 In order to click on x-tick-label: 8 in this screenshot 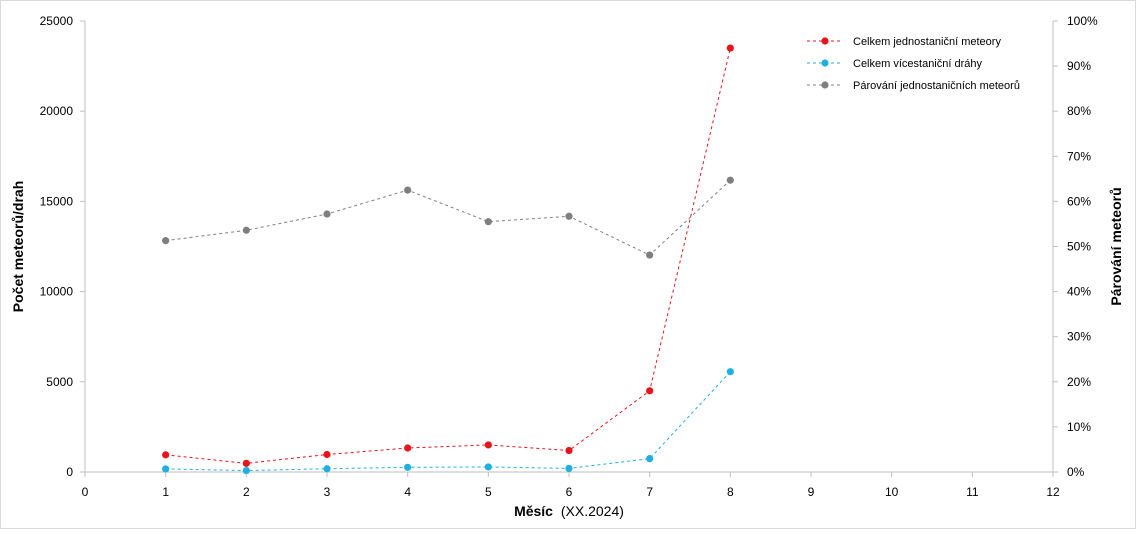, I will do `click(730, 492)`.